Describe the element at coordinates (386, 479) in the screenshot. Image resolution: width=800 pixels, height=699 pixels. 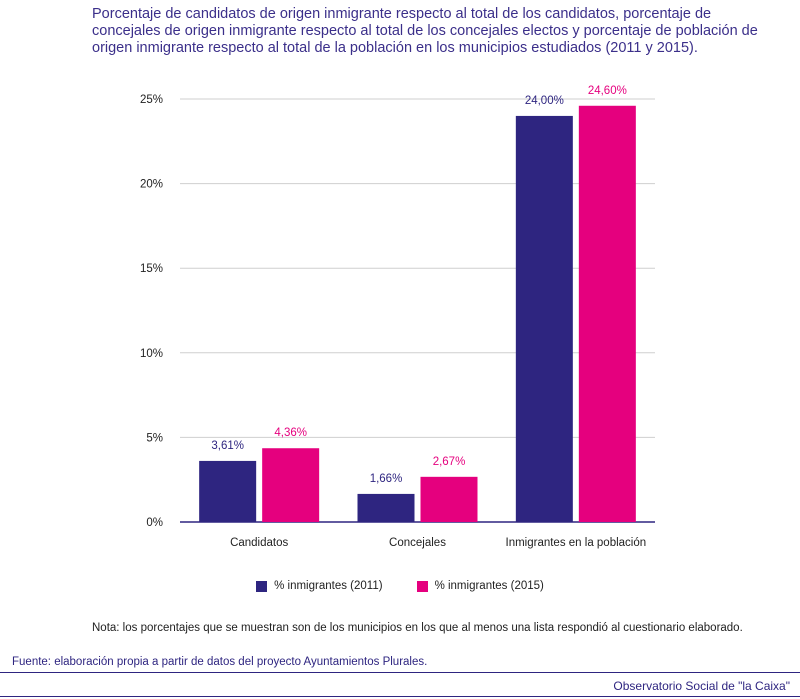
I see `data-label: 1,66%` at that location.